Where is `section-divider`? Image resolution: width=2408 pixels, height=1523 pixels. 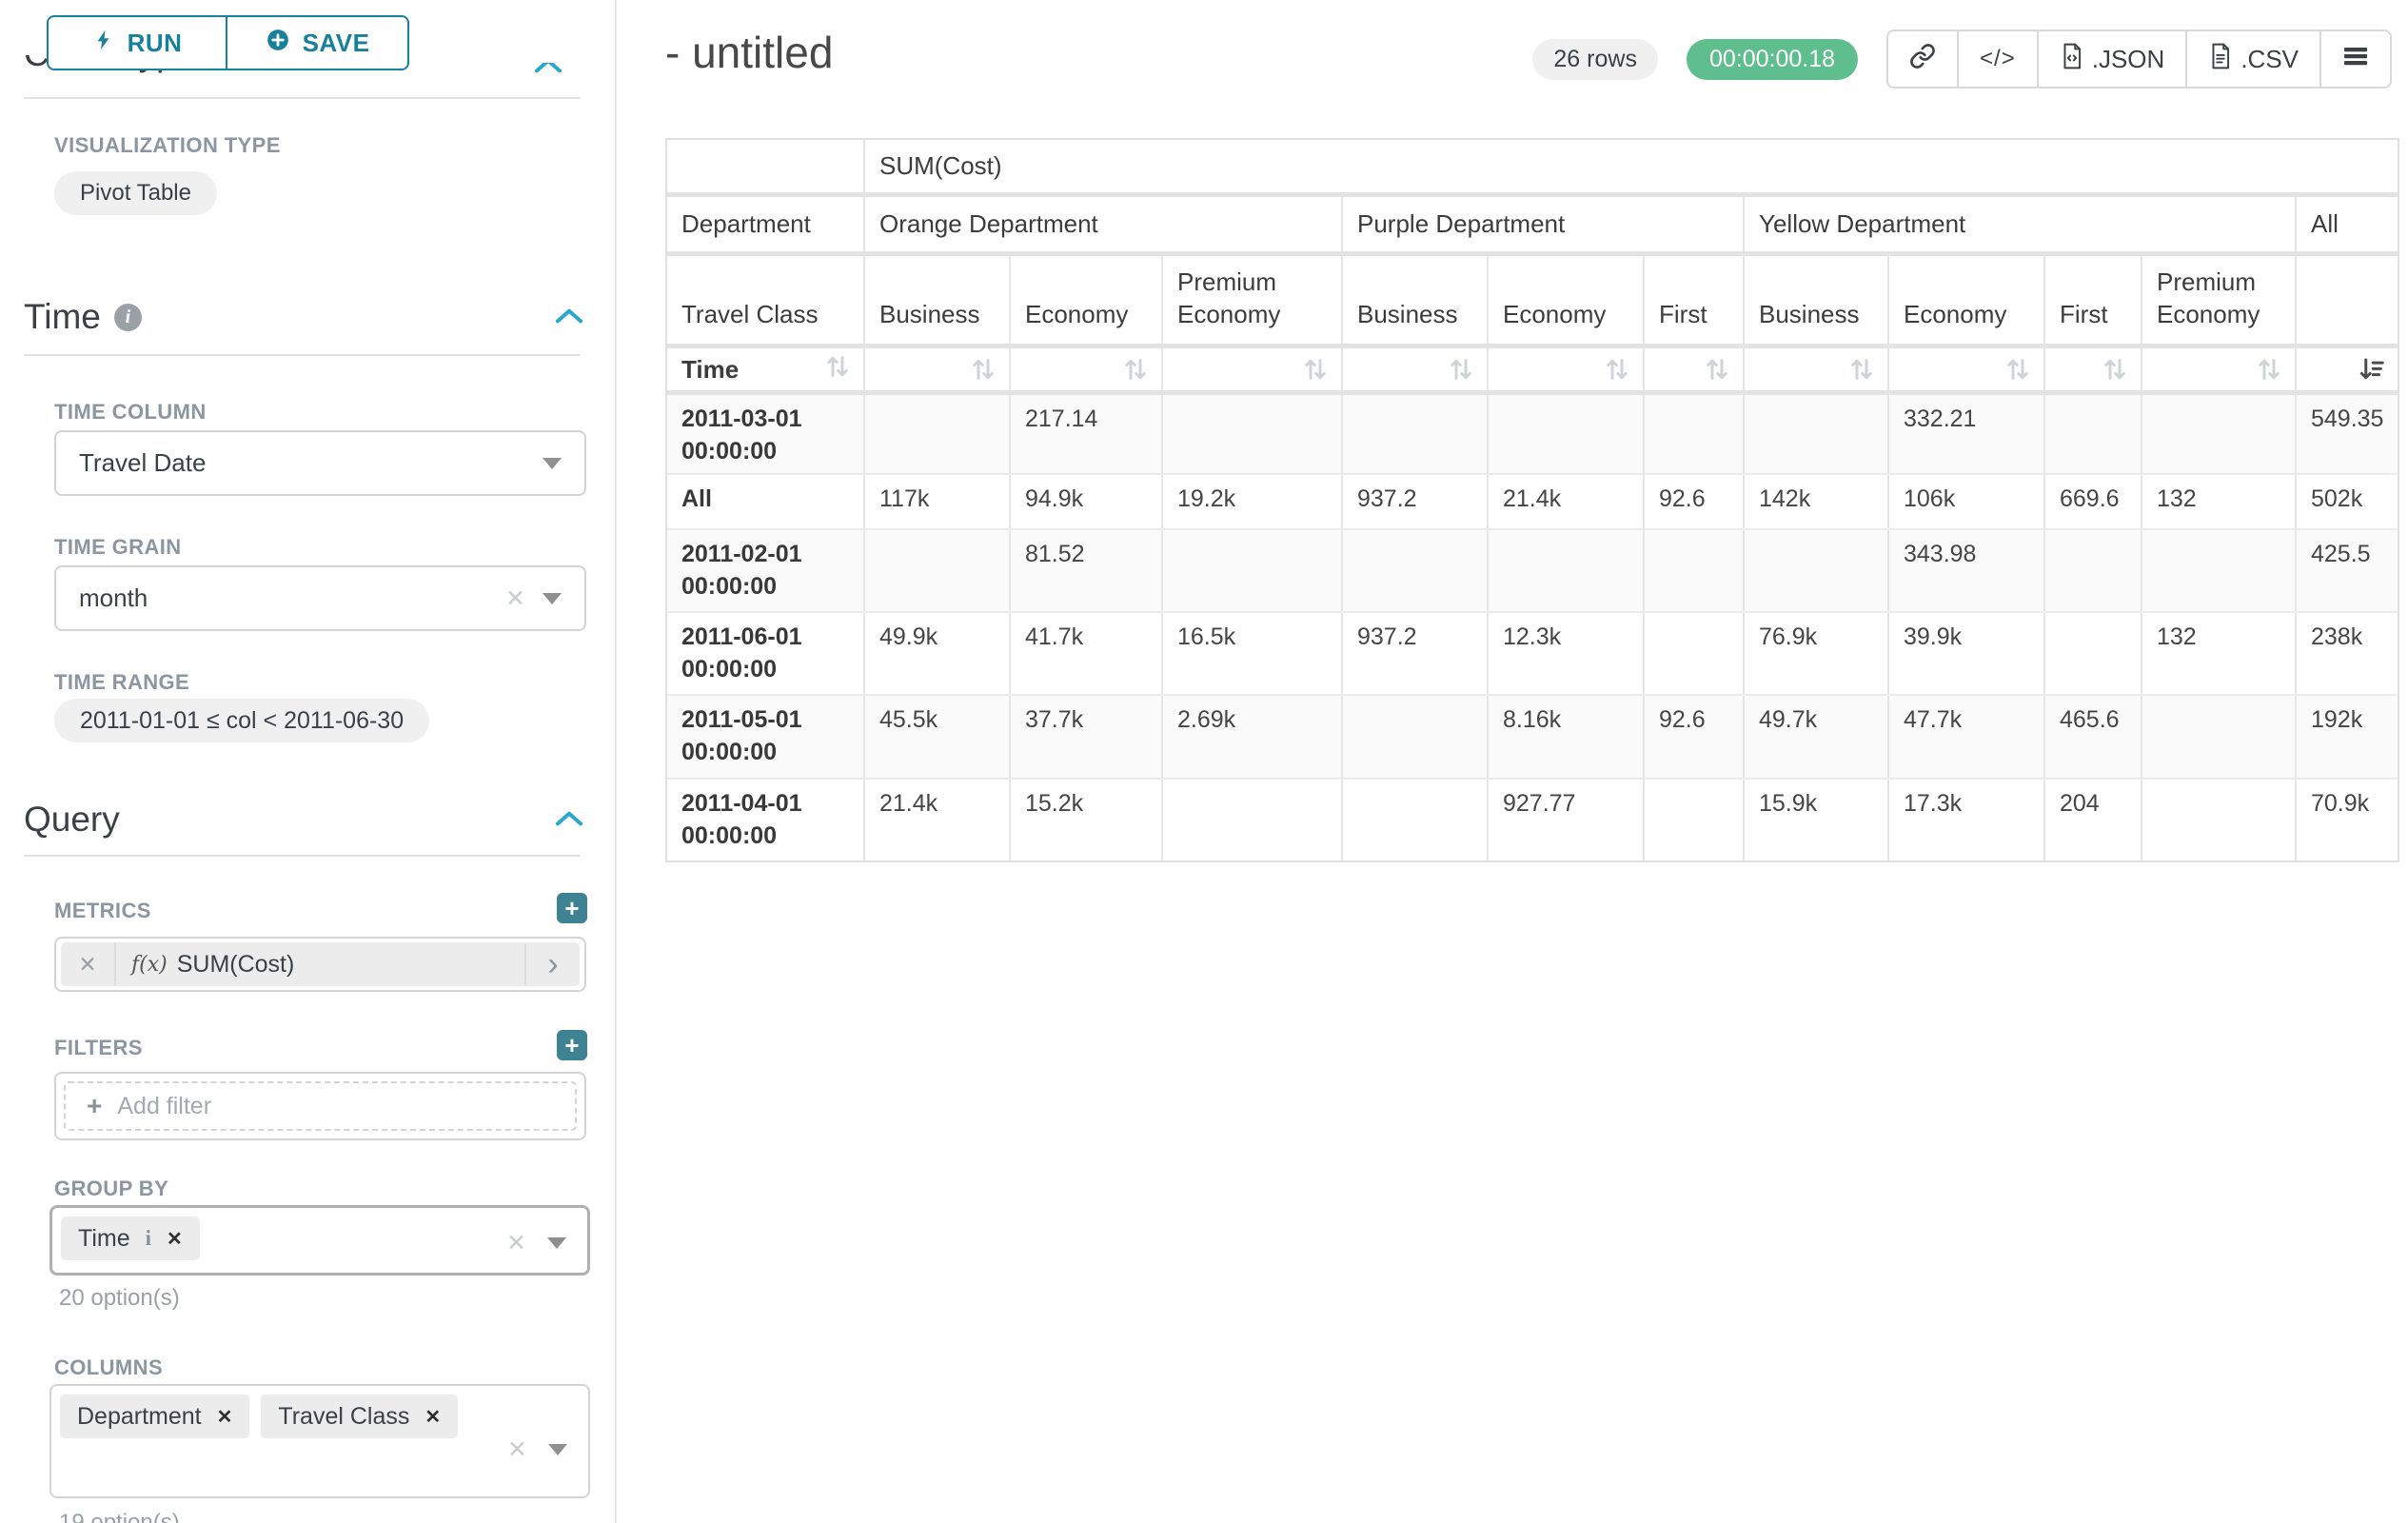
section-divider is located at coordinates (302, 355).